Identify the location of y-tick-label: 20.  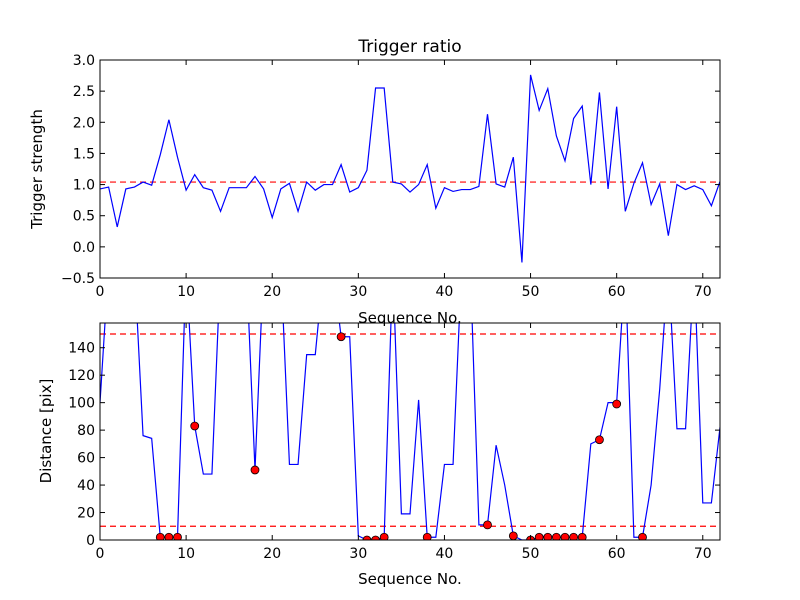
(86, 514).